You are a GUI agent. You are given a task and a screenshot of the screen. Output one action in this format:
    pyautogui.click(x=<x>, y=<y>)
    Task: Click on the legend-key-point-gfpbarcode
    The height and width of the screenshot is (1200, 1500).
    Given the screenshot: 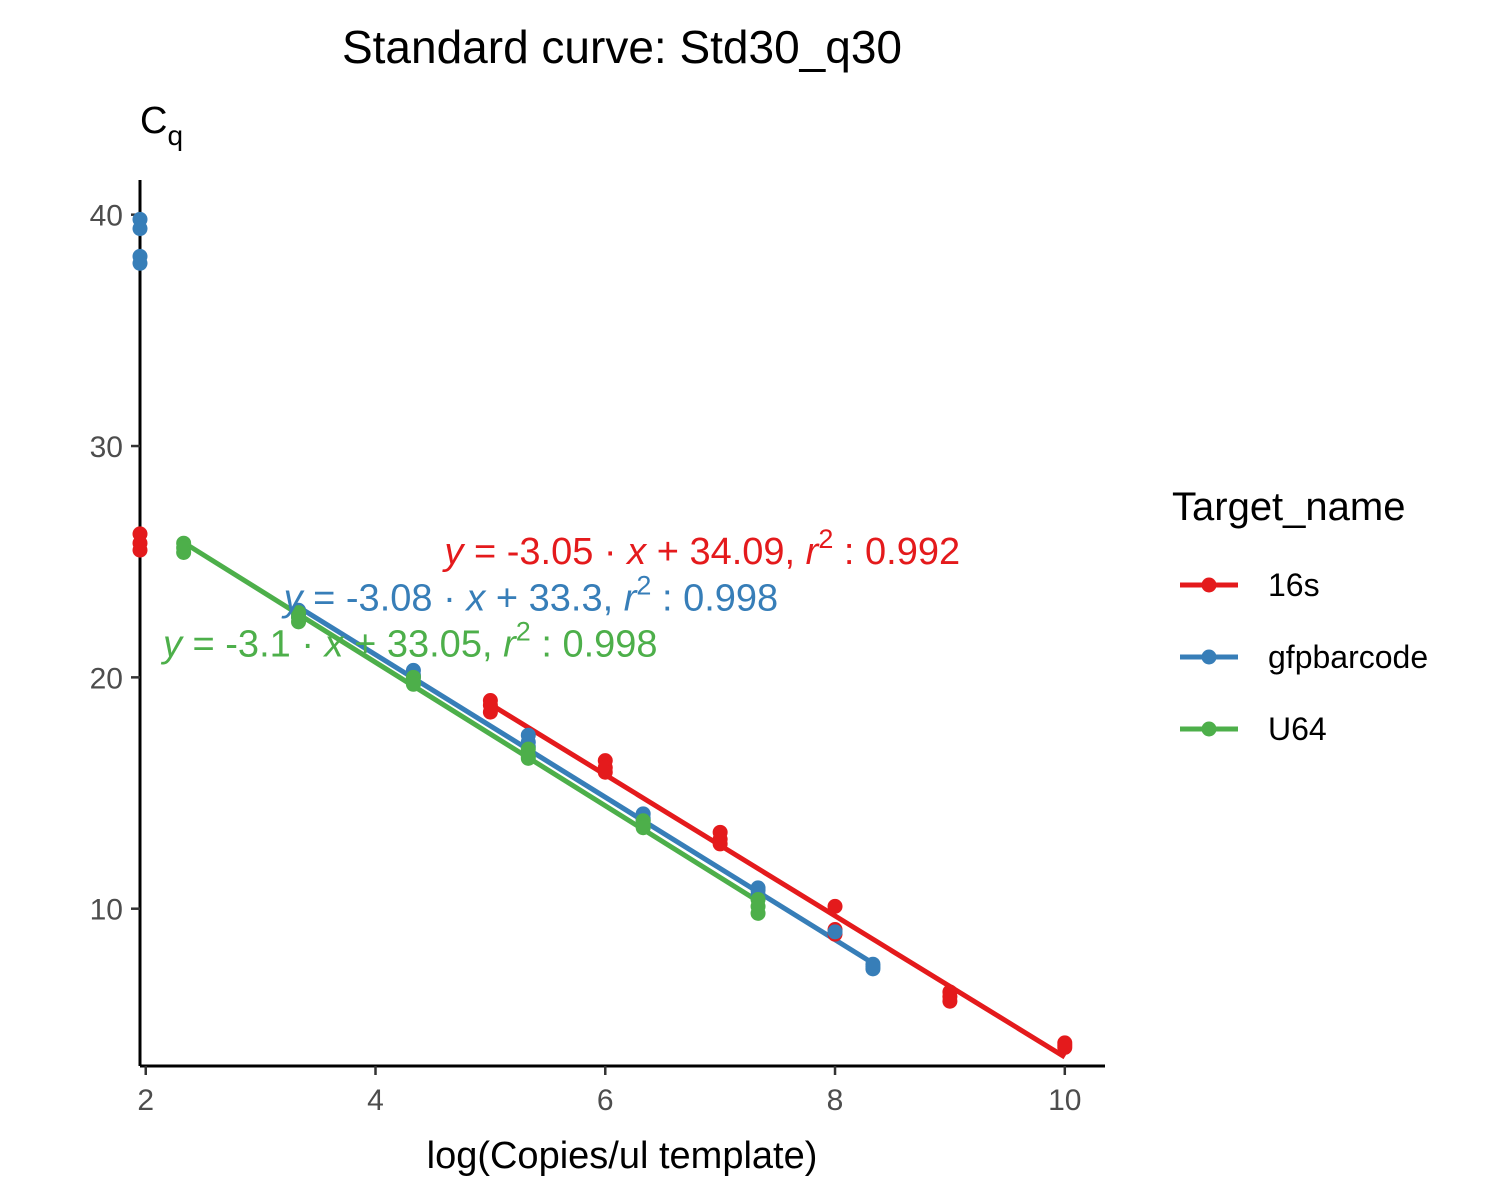 What is the action you would take?
    pyautogui.click(x=1209, y=657)
    